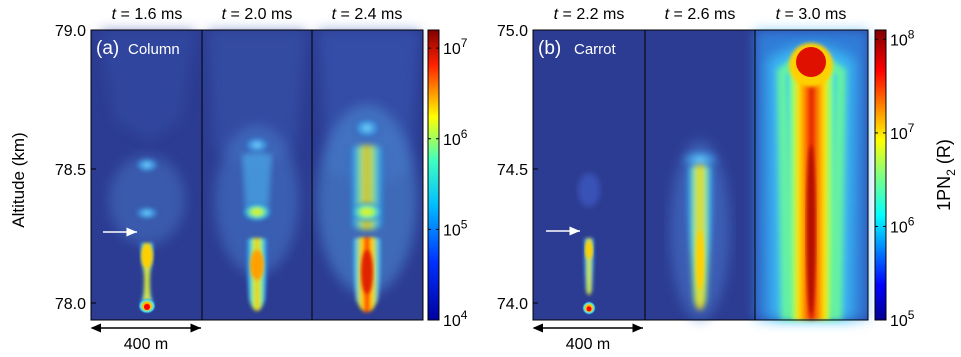 The height and width of the screenshot is (357, 961). I want to click on panel-b-frame-2-plasma, so click(700, 230).